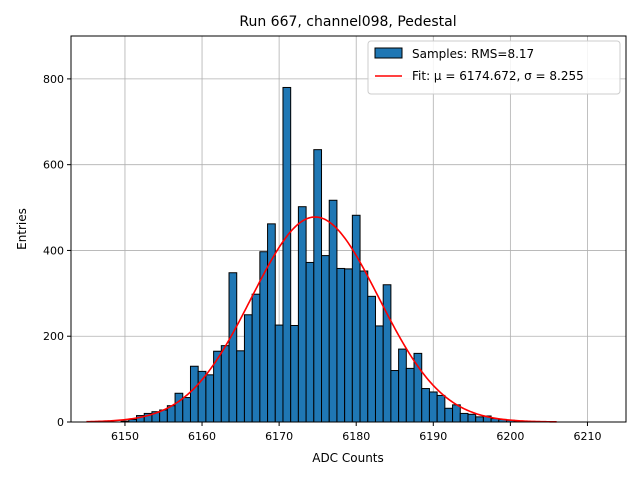 The image size is (640, 480). Describe the element at coordinates (587, 436) in the screenshot. I see `x-tick-label: 6210` at that location.